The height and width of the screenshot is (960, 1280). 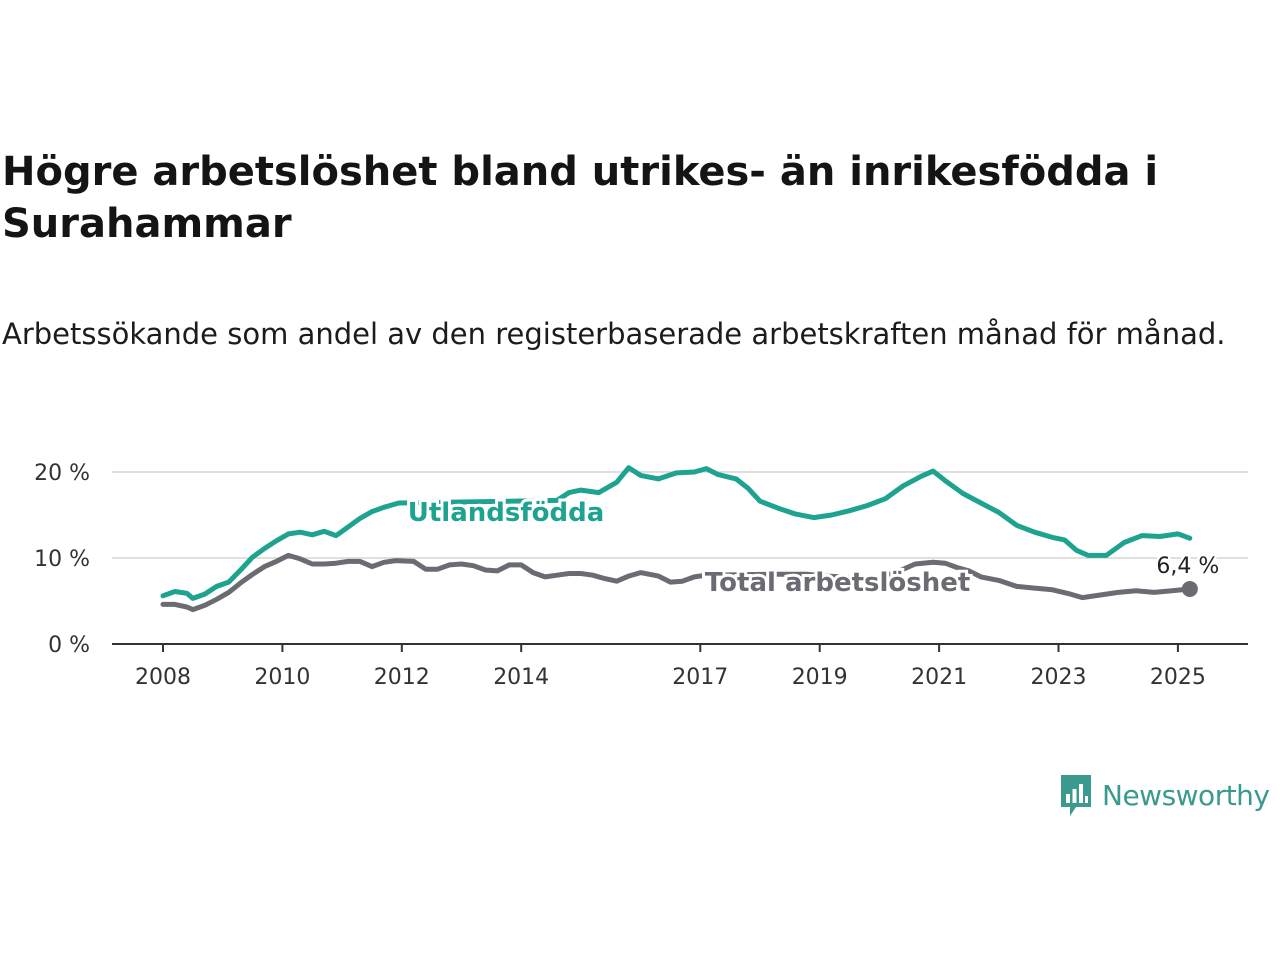 I want to click on x-axis: 2008 2010 2012 2014 2017 2019 2021 2023 2025, so click(x=680, y=666).